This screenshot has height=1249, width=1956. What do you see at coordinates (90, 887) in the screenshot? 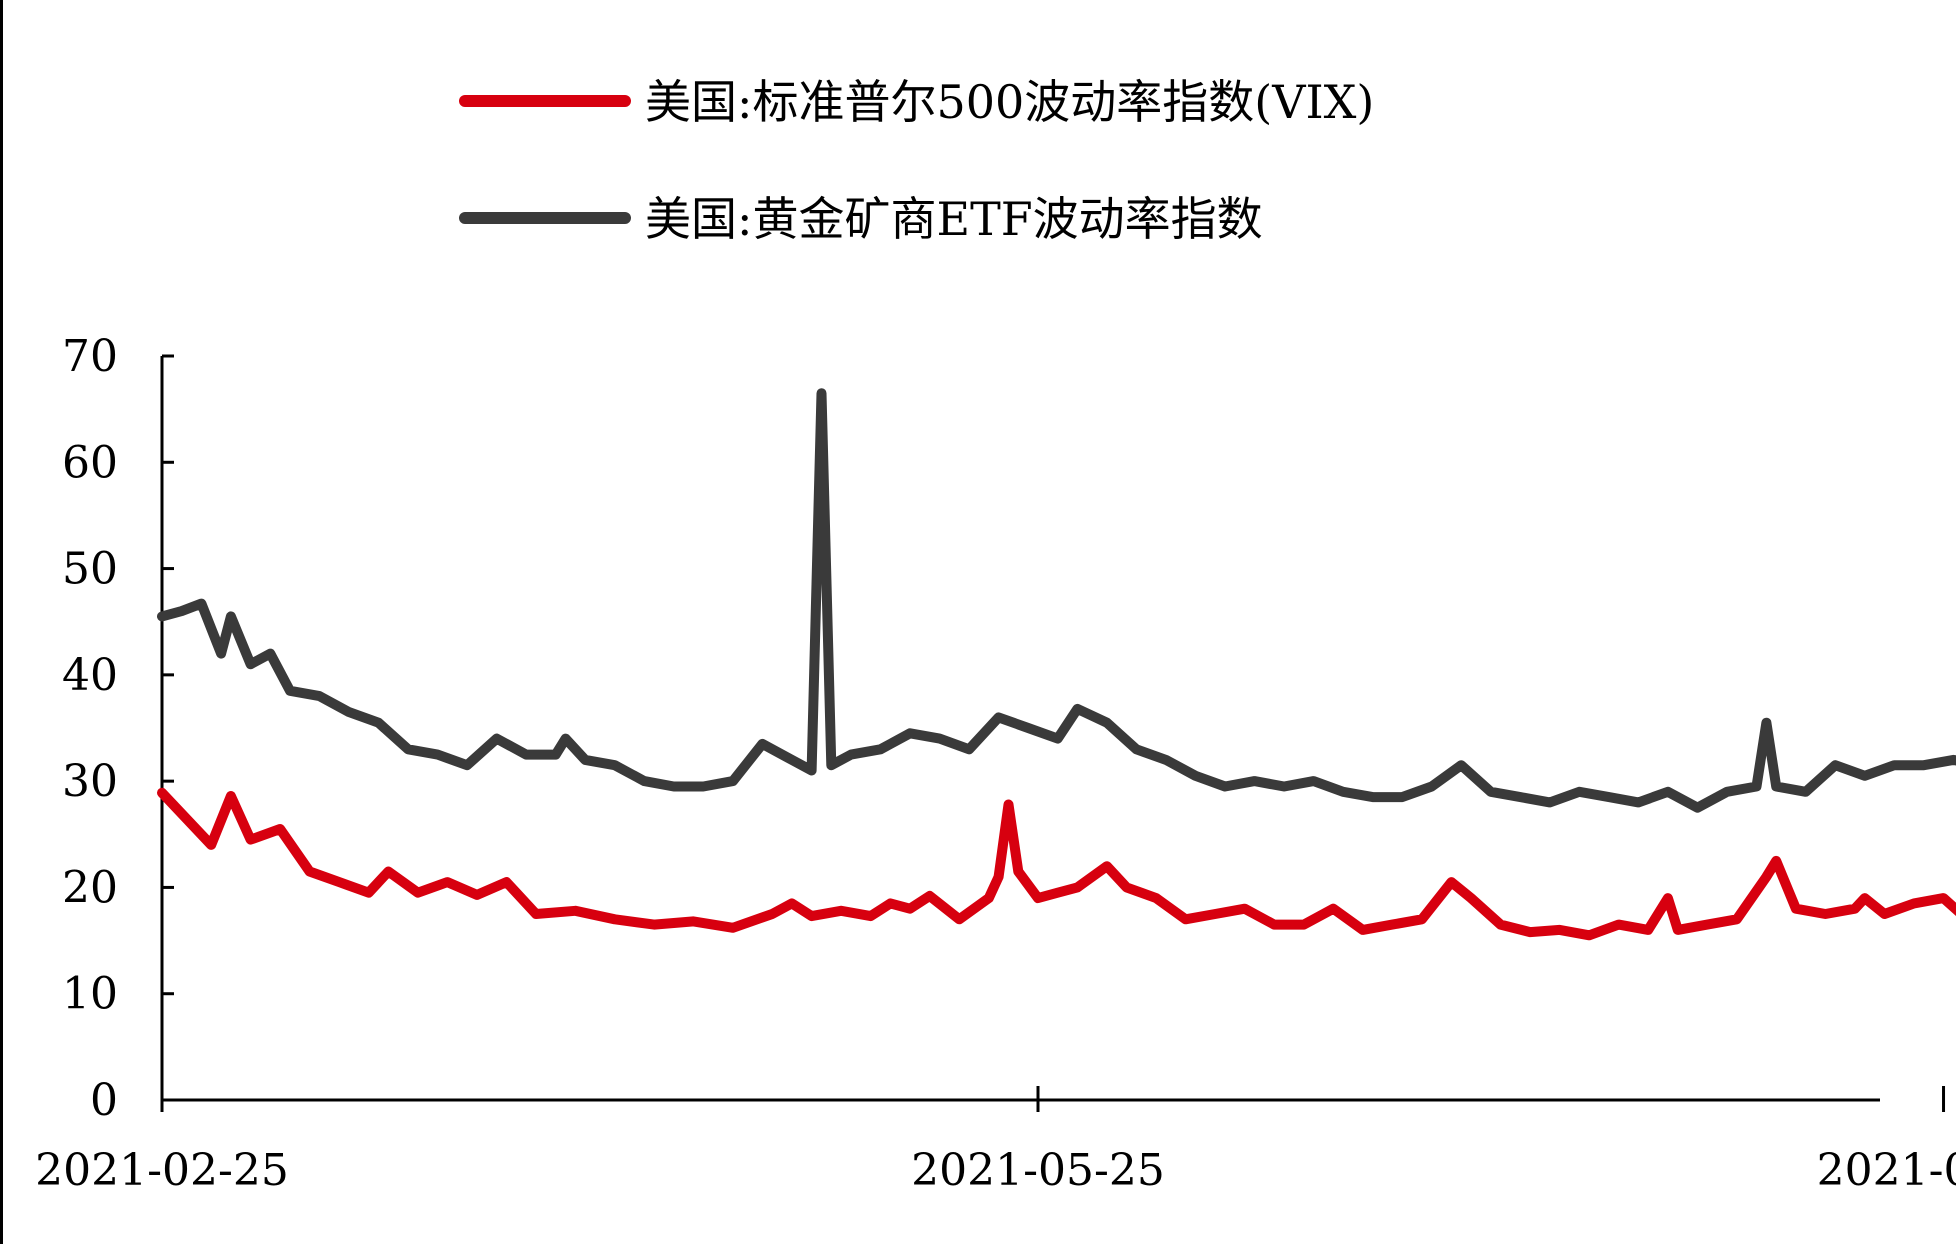
I see `y-tick-label: 20` at bounding box center [90, 887].